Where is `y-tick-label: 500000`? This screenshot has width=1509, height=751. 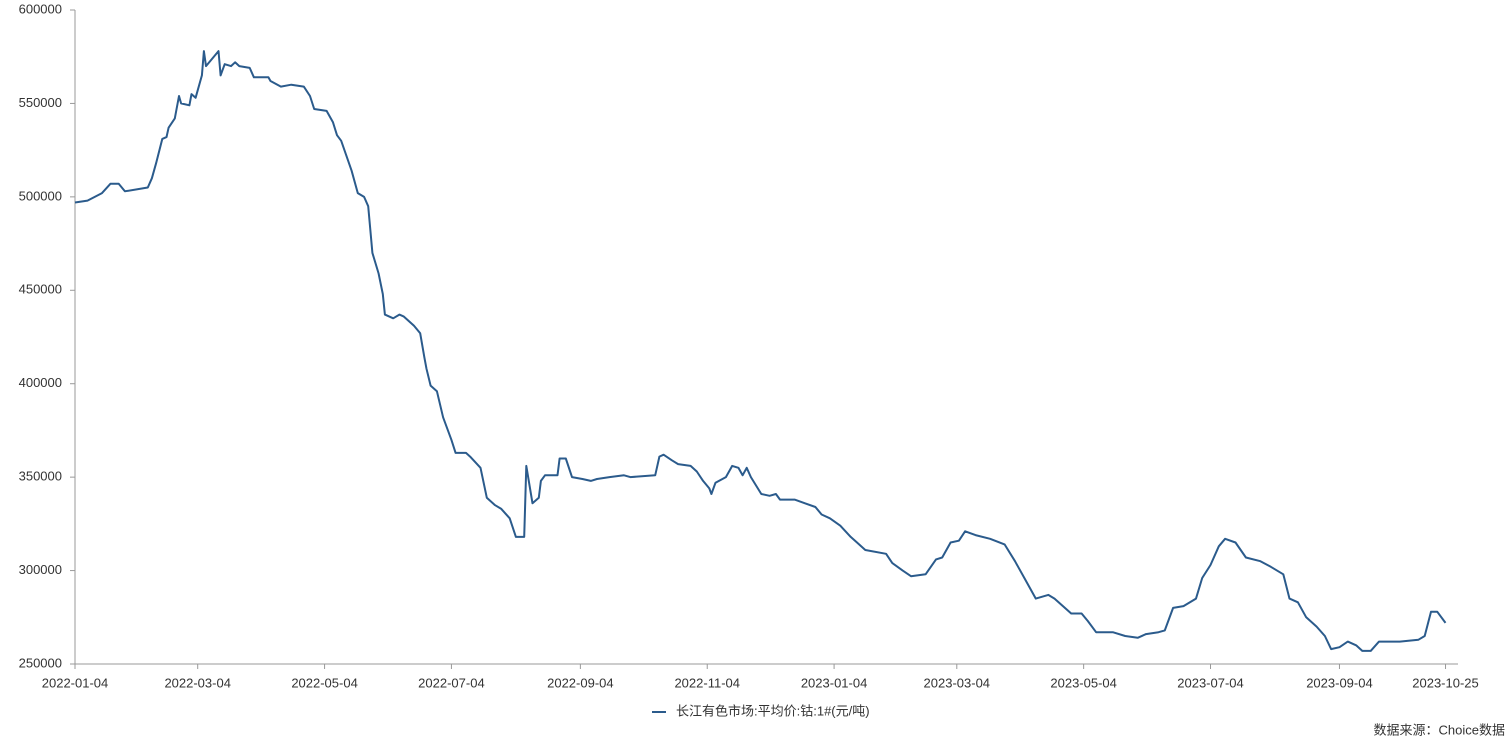
y-tick-label: 500000 is located at coordinates (40, 195).